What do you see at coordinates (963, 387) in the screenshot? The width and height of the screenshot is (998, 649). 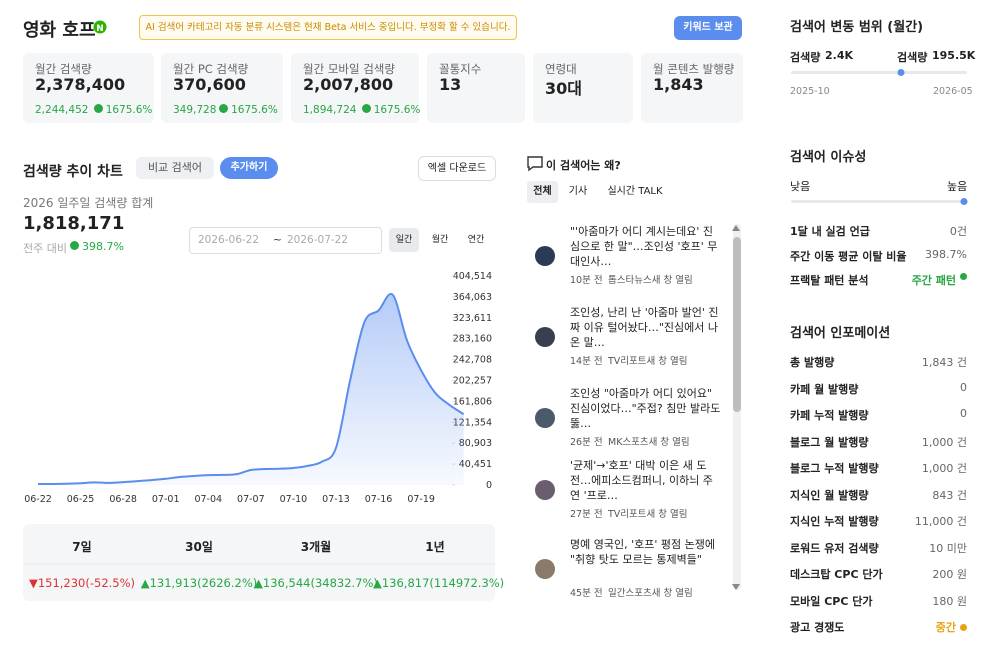 I see `info-value: 0` at bounding box center [963, 387].